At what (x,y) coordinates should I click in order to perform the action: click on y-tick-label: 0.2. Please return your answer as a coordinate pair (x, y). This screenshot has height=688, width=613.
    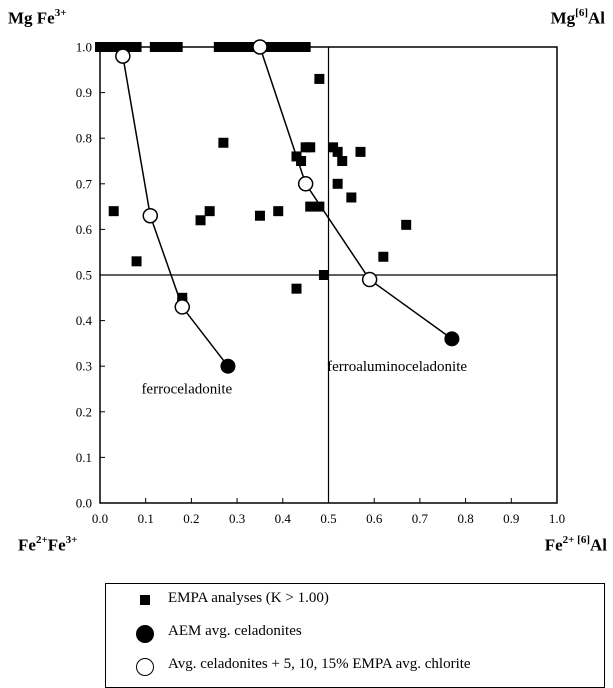
    Looking at the image, I should click on (84, 411).